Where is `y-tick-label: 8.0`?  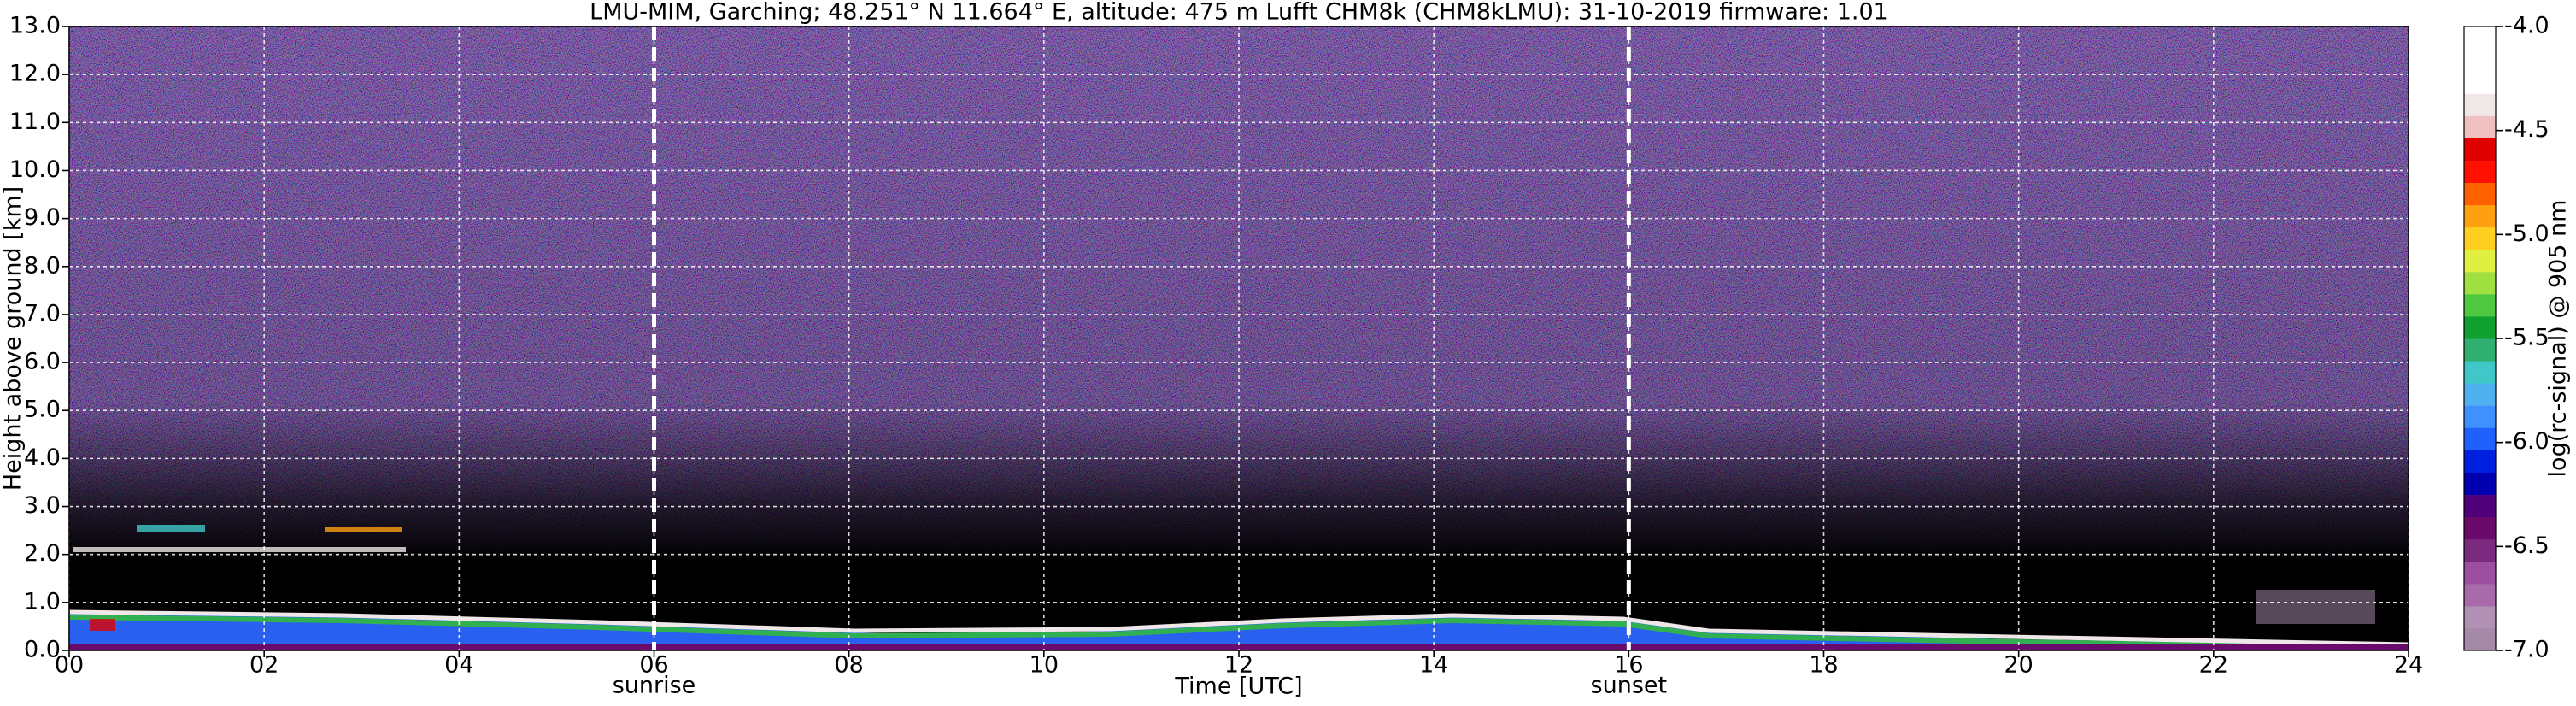 y-tick-label: 8.0 is located at coordinates (42, 265).